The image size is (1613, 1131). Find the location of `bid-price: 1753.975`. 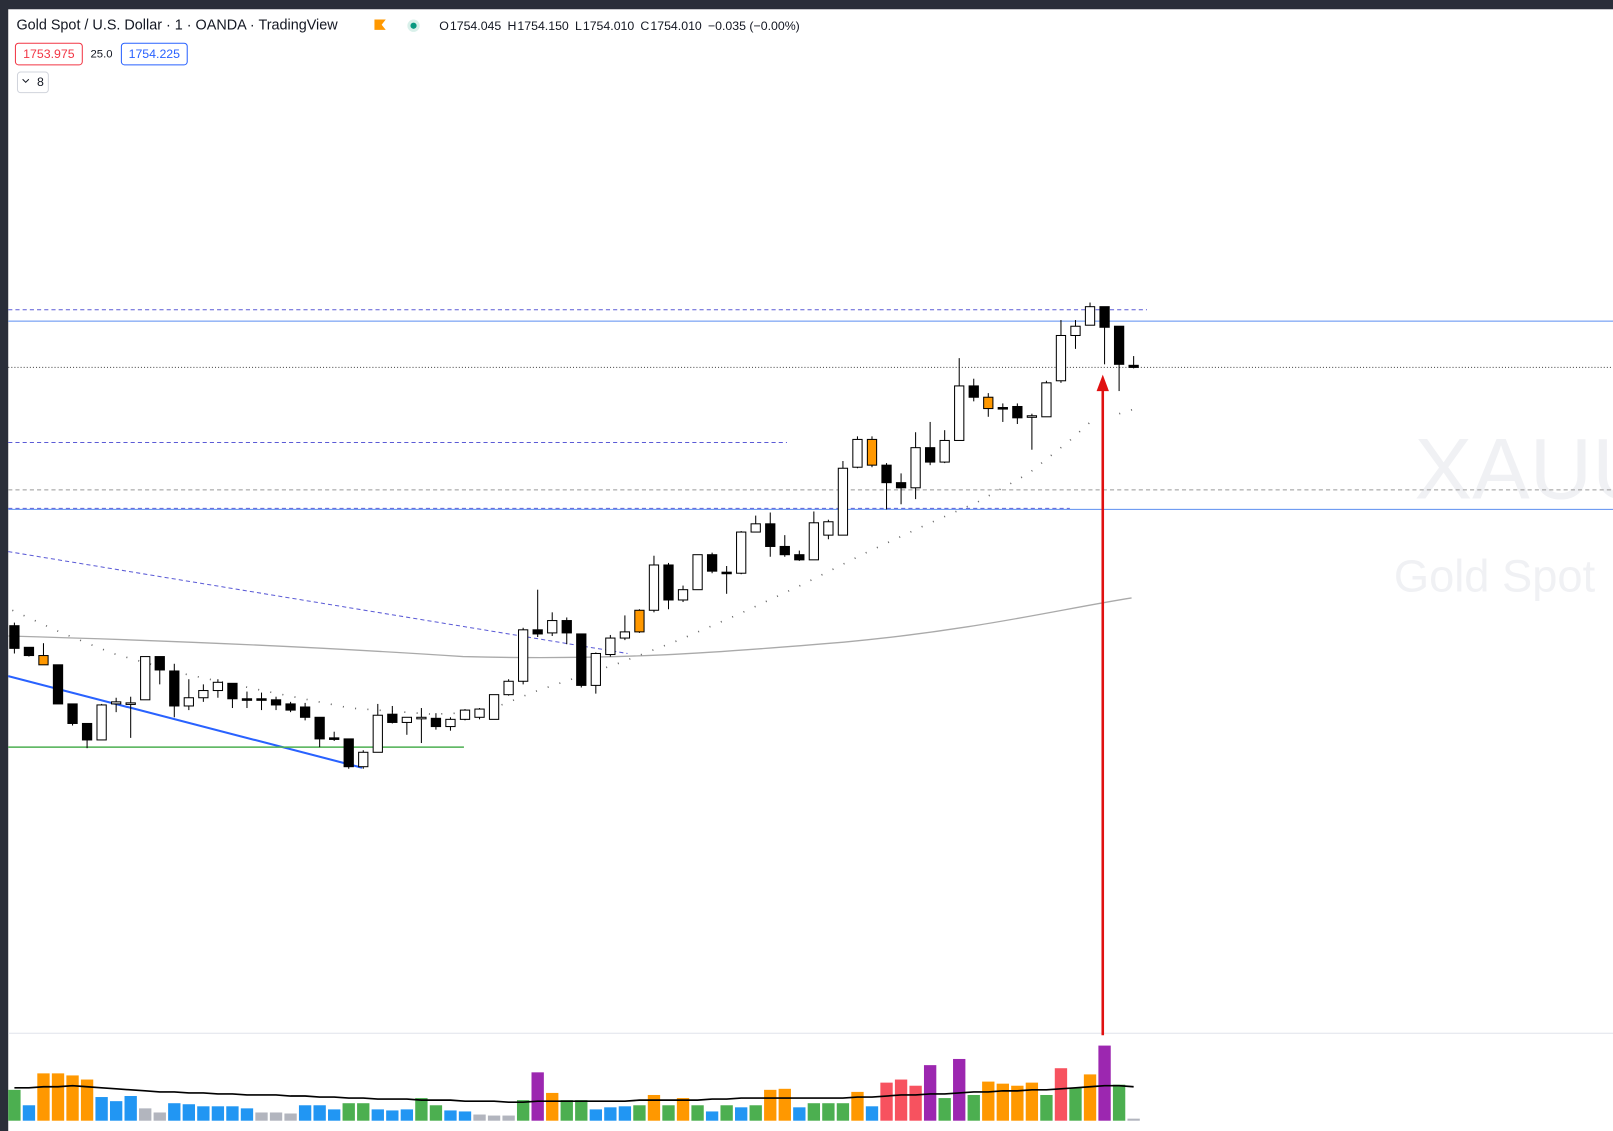

bid-price: 1753.975 is located at coordinates (49, 54).